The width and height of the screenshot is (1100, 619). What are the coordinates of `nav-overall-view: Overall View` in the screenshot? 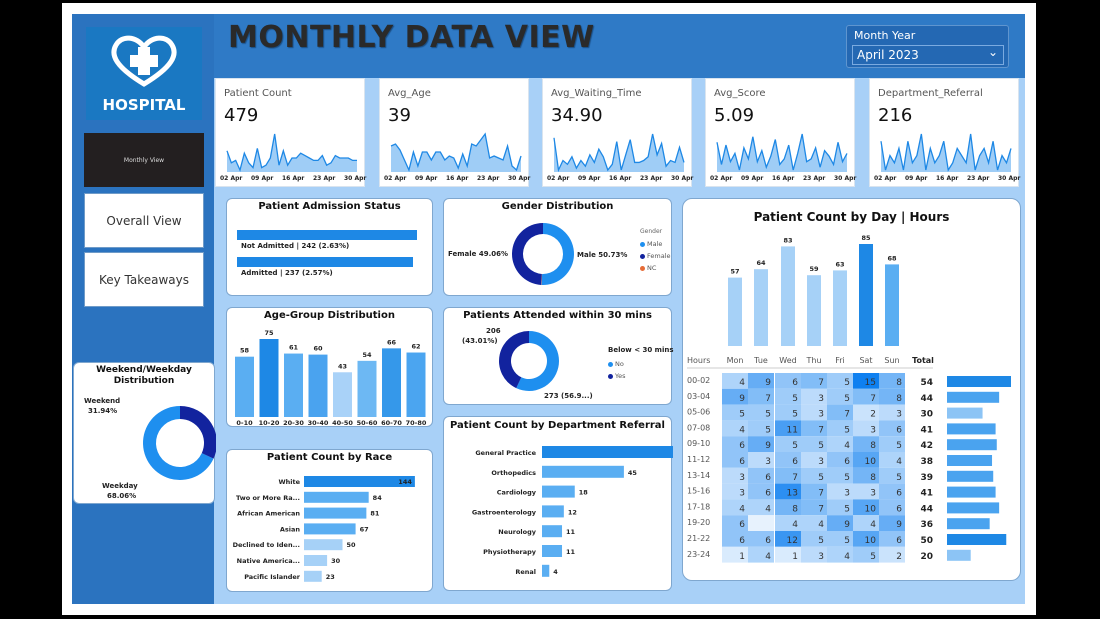 It's located at (144, 220).